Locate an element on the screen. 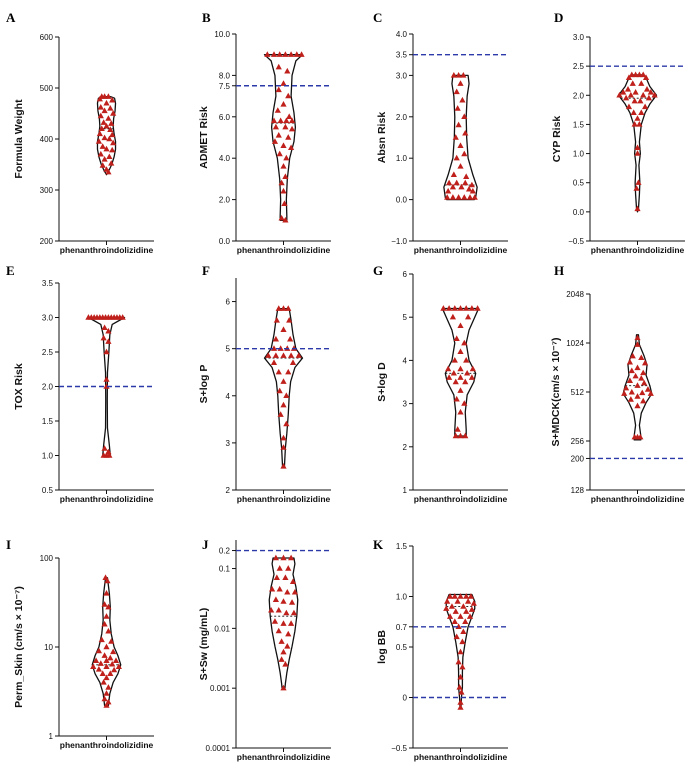  y-tick-label: 0.7 is located at coordinates (402, 627).